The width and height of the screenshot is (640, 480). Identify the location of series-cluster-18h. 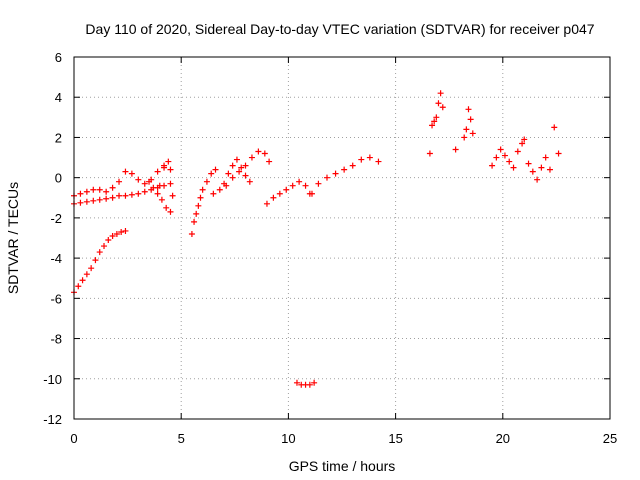
(464, 129).